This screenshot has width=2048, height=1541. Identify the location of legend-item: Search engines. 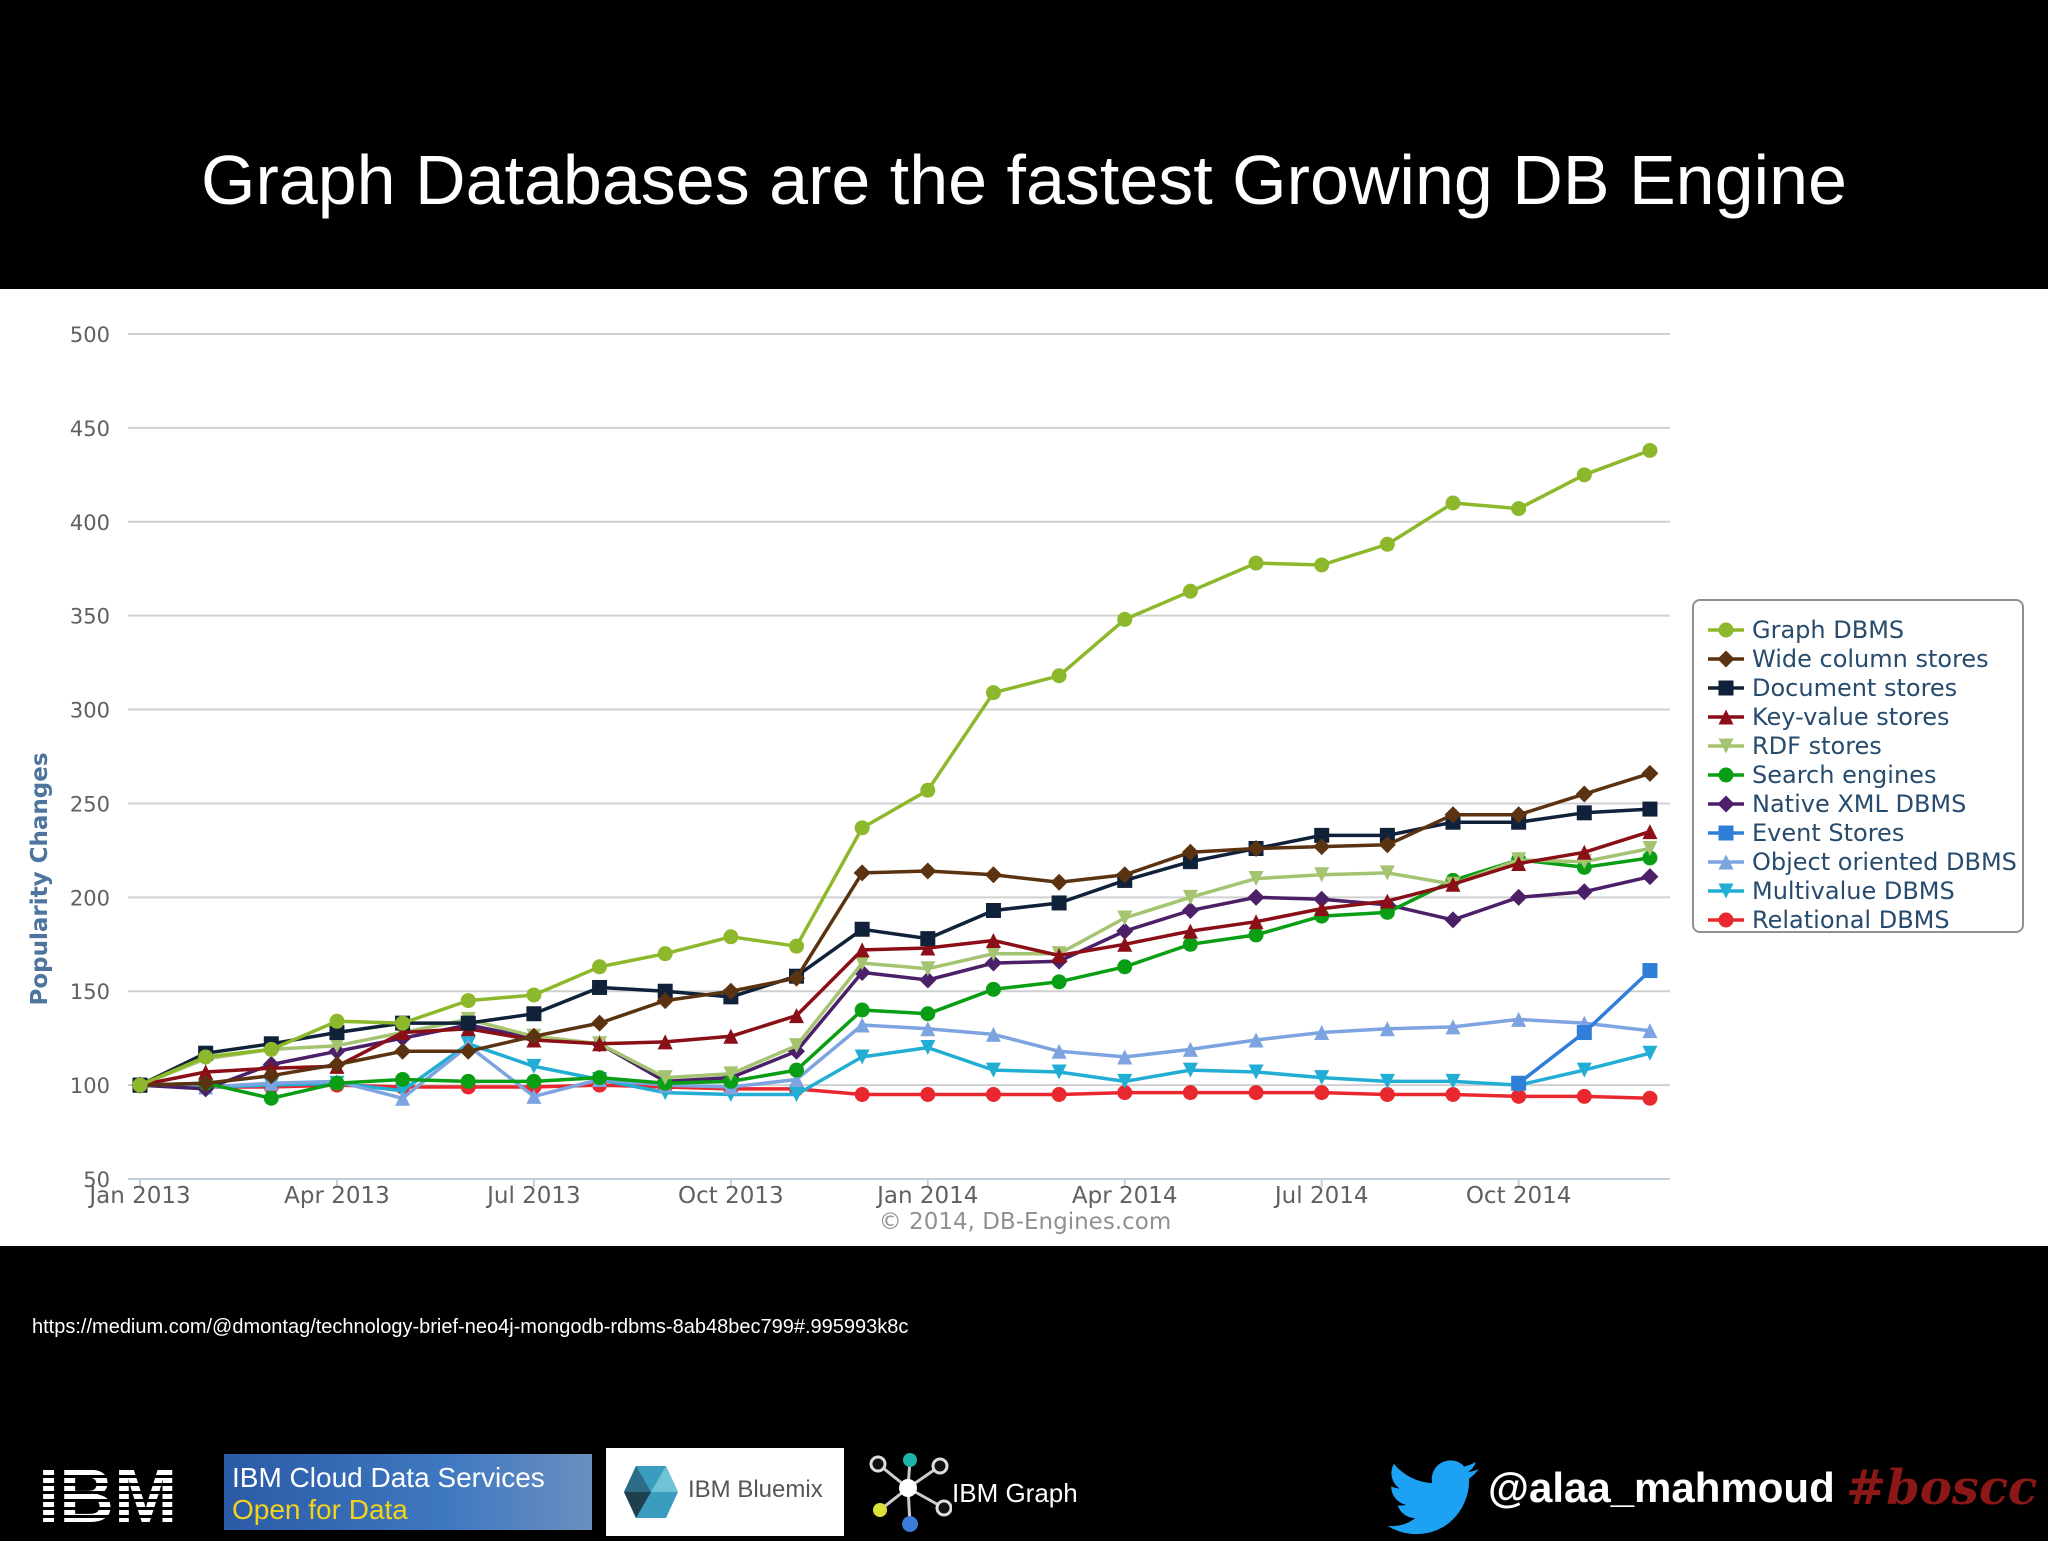
(1865, 774).